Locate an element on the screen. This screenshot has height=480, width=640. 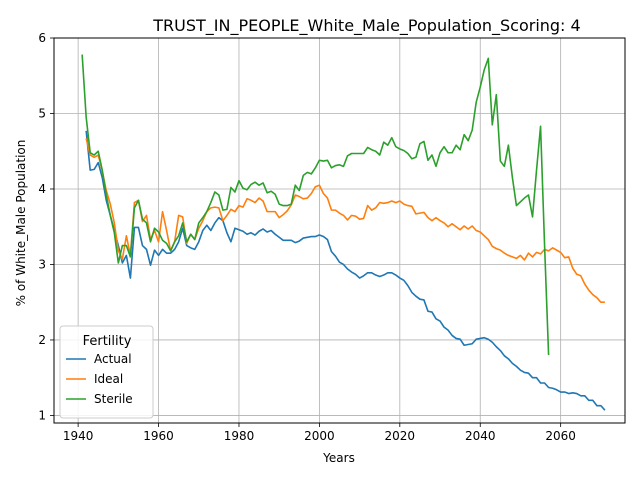
legend-entries: Actual Ideal Sterile is located at coordinates (99, 379).